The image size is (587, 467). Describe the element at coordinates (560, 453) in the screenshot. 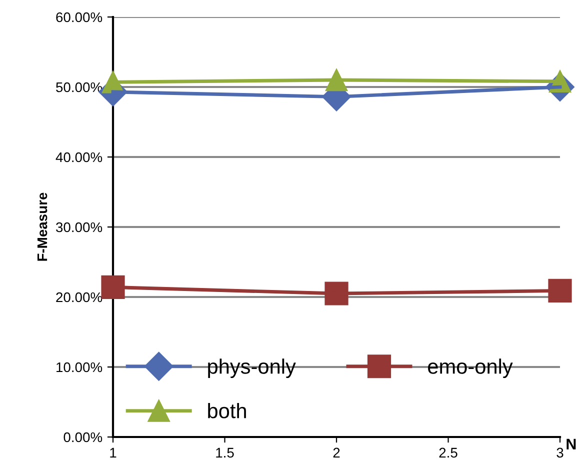

I see `x-tick-label: 3` at that location.